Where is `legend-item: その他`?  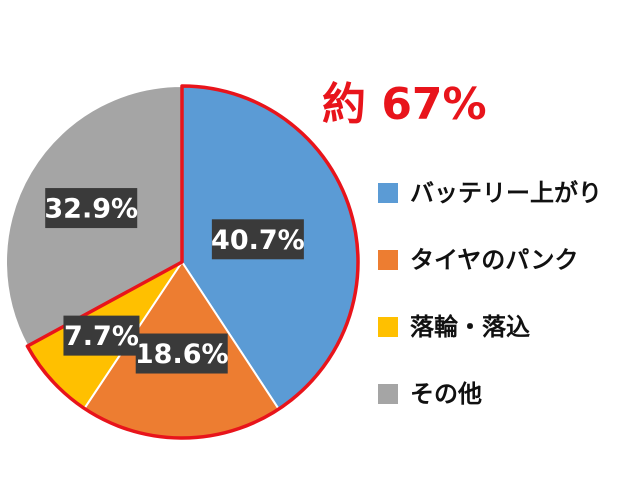
legend-item: その他 is located at coordinates (430, 394).